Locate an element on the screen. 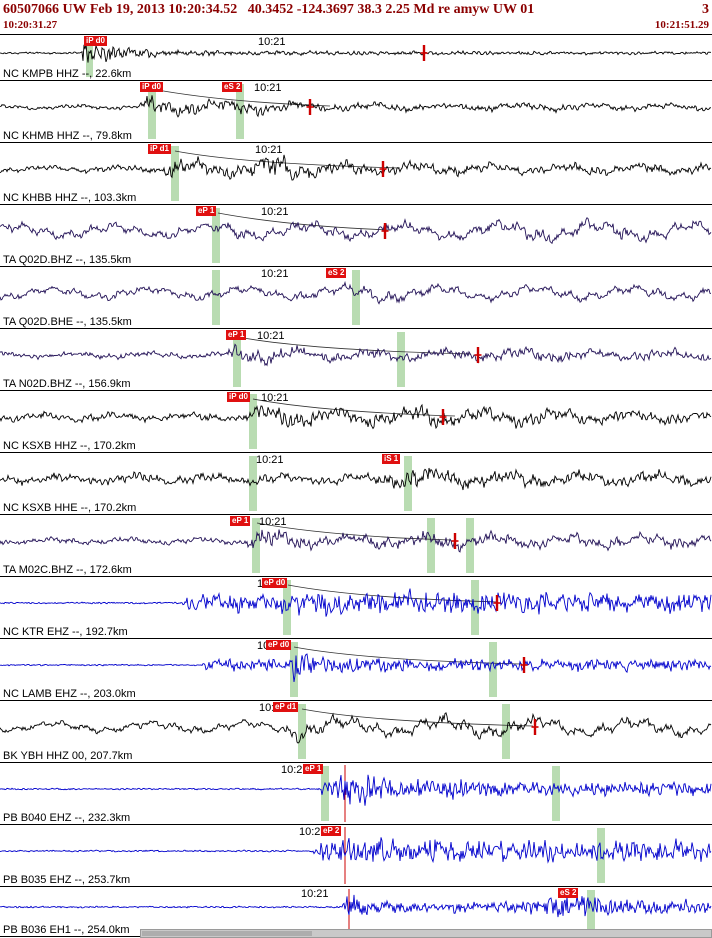 This screenshot has height=938, width=712. window-end-time: 10:21:51.29 is located at coordinates (681, 25).